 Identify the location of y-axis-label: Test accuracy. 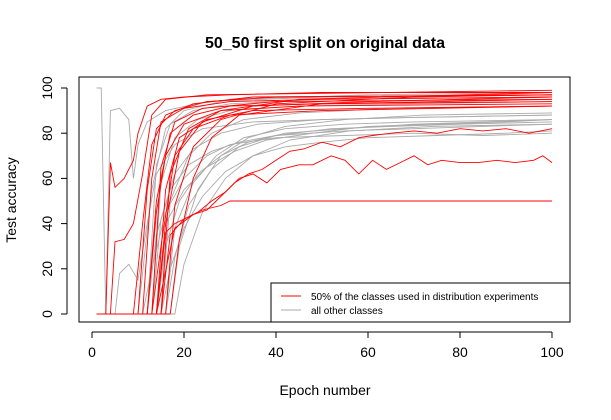
(11, 200).